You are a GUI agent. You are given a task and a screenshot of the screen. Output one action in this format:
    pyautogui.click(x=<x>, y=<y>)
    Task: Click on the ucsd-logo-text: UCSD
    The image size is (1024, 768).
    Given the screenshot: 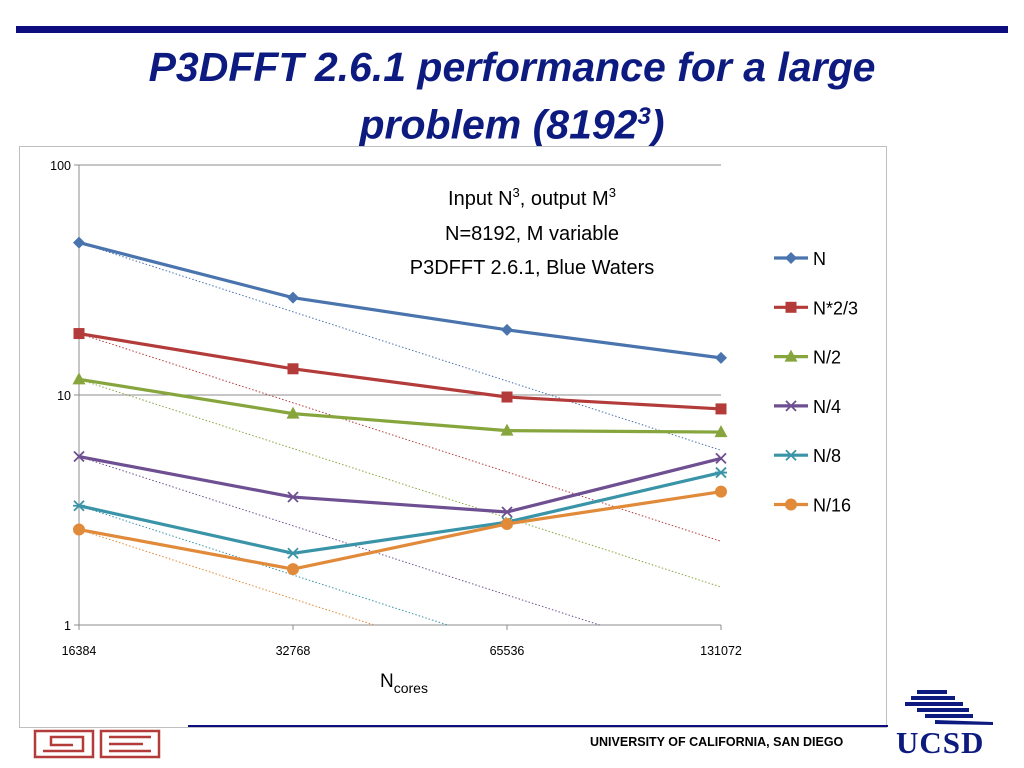 What is the action you would take?
    pyautogui.click(x=940, y=742)
    